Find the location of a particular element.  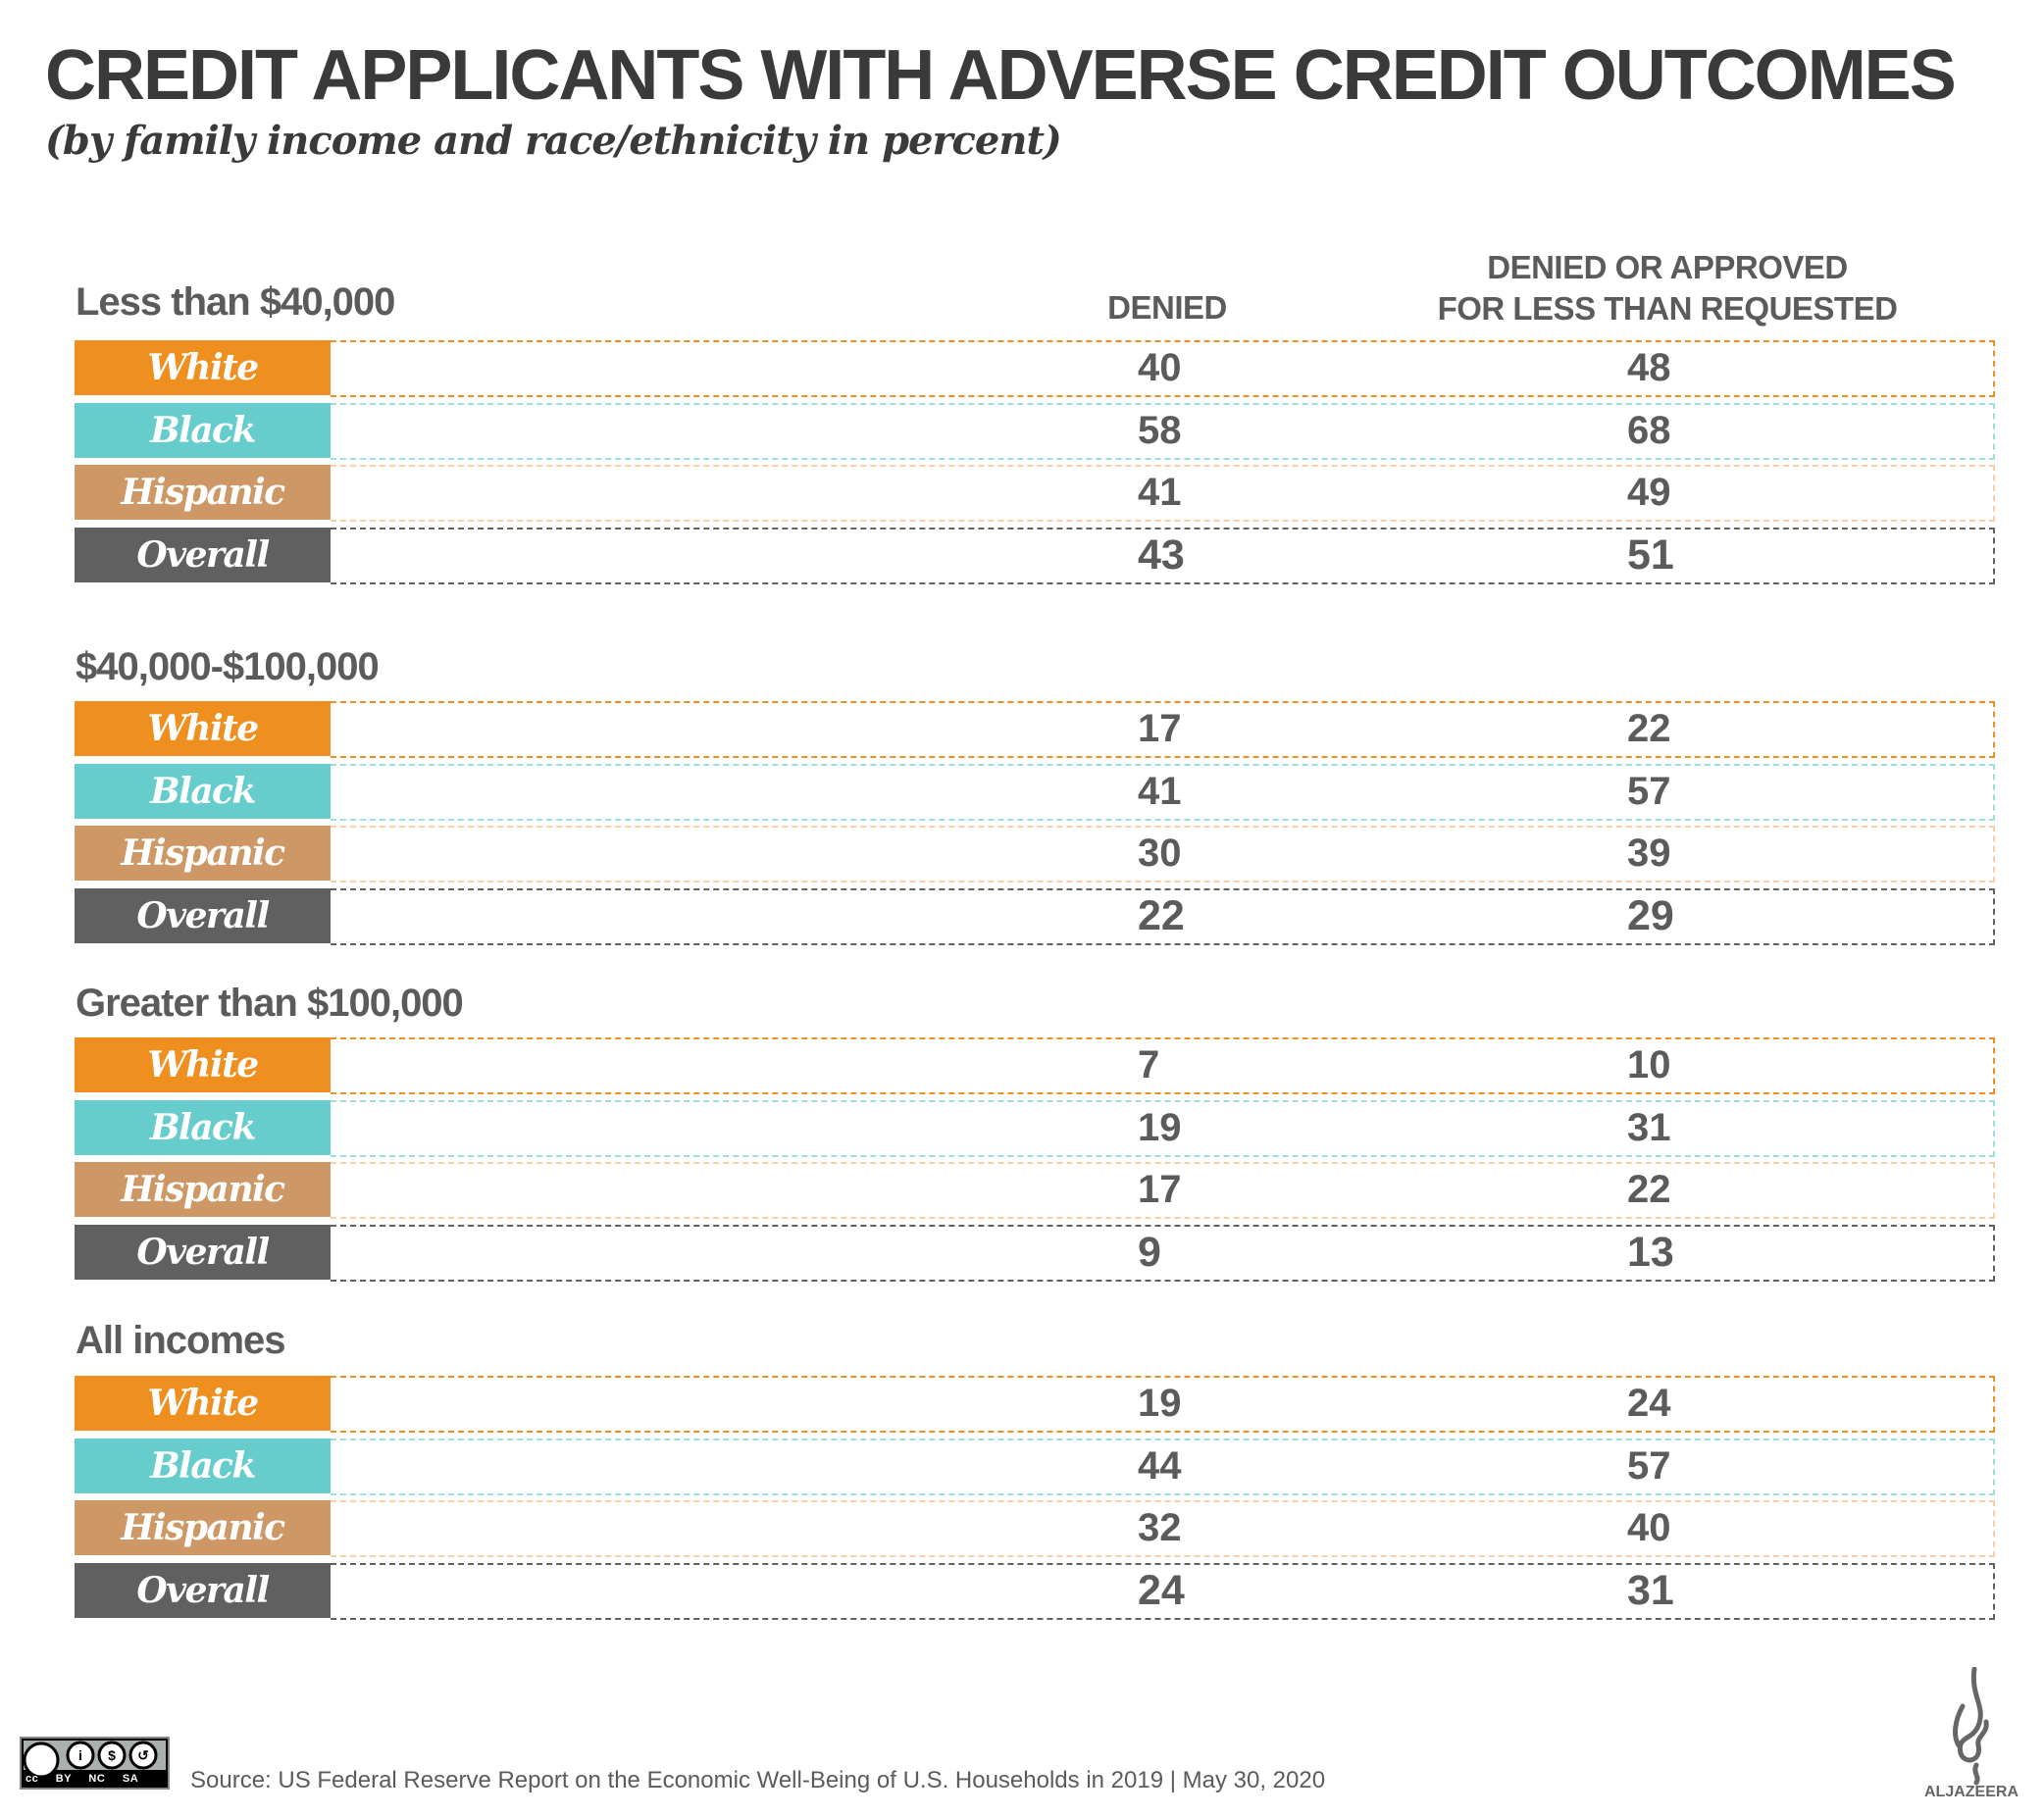

table-row-black: Black 19 31 is located at coordinates (1035, 1128).